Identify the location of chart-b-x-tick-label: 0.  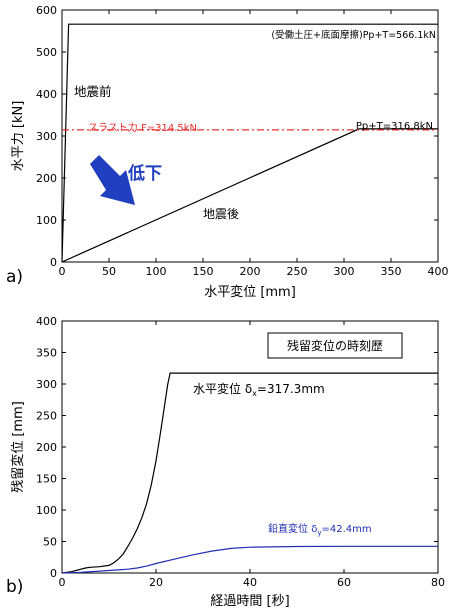
(62, 582).